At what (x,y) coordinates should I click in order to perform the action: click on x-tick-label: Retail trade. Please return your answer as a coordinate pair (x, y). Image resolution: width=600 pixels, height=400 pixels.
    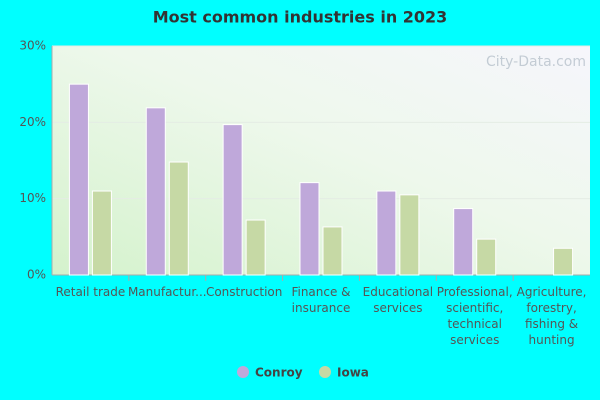
    Looking at the image, I should click on (90, 292).